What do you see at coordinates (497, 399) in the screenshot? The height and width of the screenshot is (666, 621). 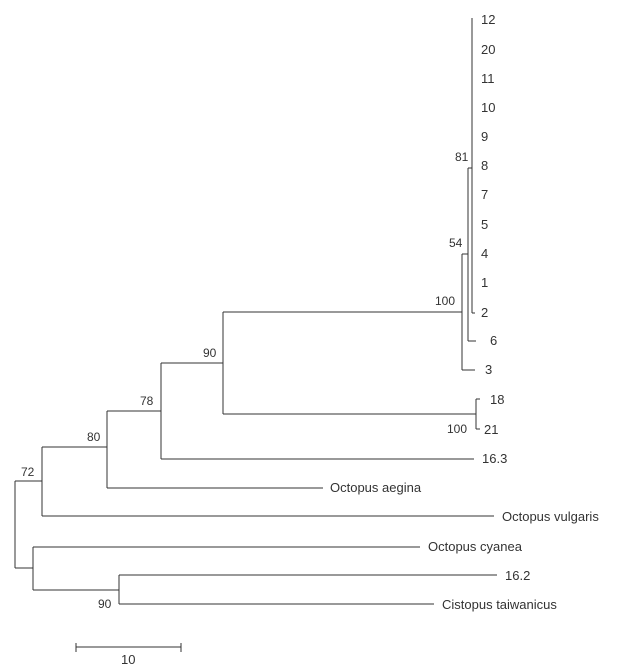 I see `tip-label: 18` at bounding box center [497, 399].